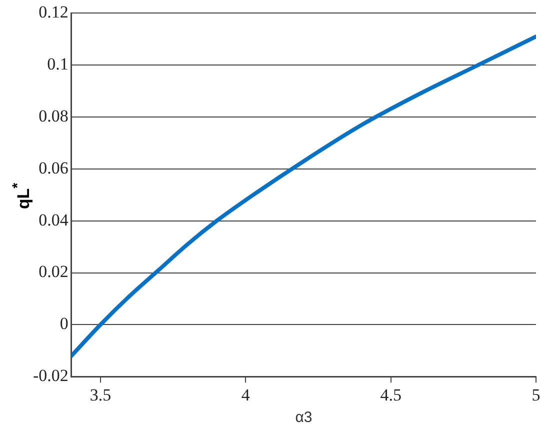 Image resolution: width=550 pixels, height=427 pixels. What do you see at coordinates (53, 116) in the screenshot?
I see `y-tick-label: 0.08` at bounding box center [53, 116].